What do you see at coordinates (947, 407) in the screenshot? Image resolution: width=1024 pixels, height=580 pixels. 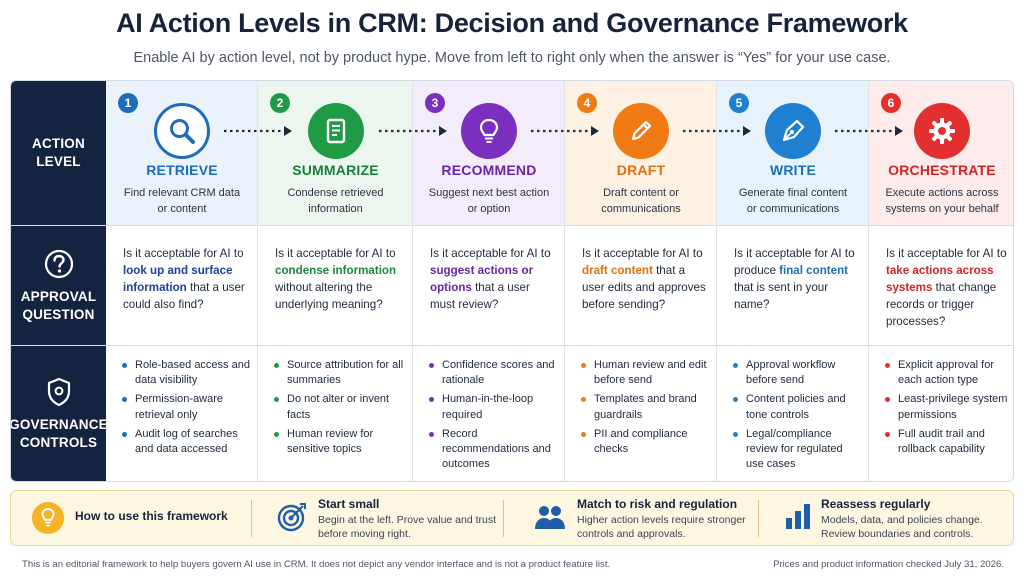 I see `list-item: Least-privilege system permissions` at bounding box center [947, 407].